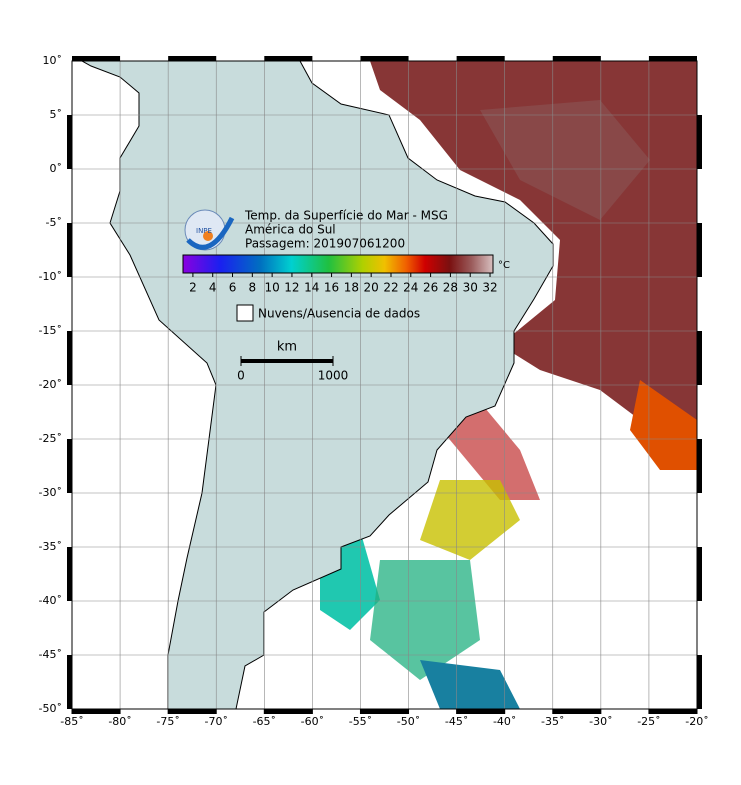 The width and height of the screenshot is (741, 785). I want to click on lon-tick-label: -60˚, so click(312, 721).